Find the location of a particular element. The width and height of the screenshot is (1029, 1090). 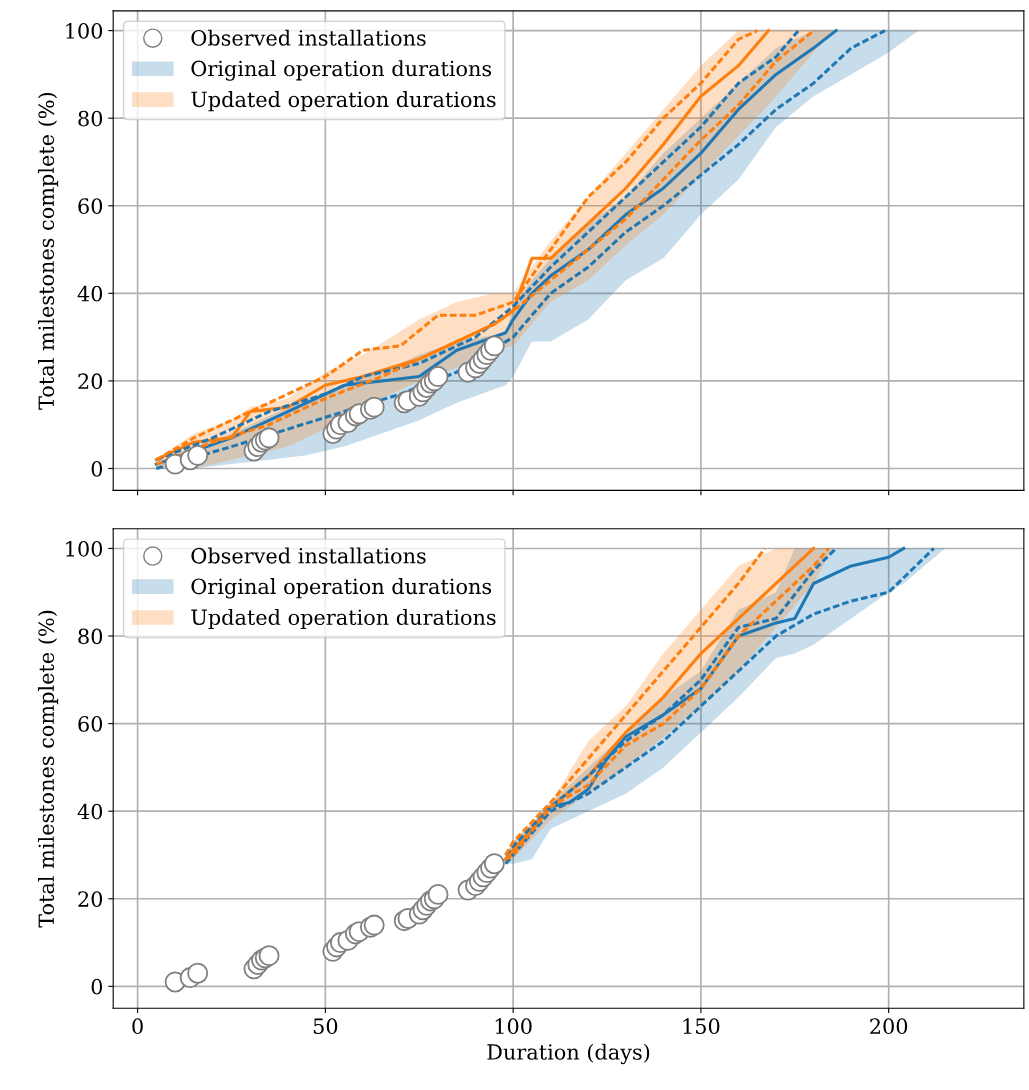

x-tick-label: 150 is located at coordinates (701, 1026).